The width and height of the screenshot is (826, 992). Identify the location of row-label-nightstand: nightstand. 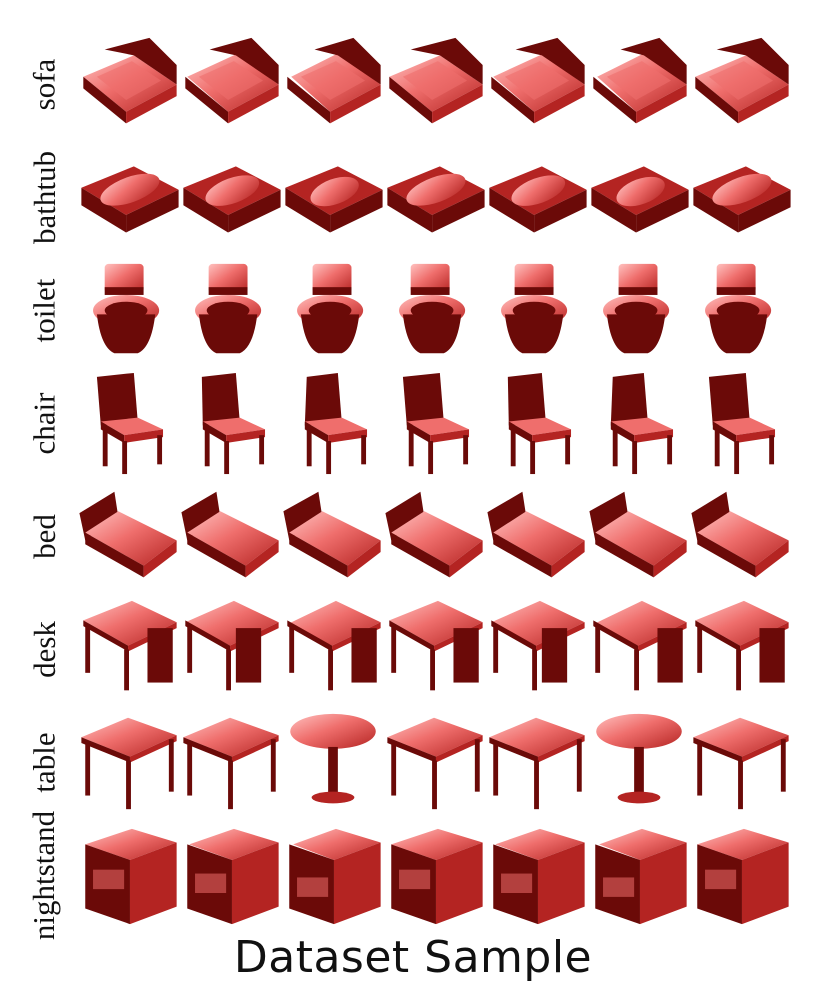
(44, 875).